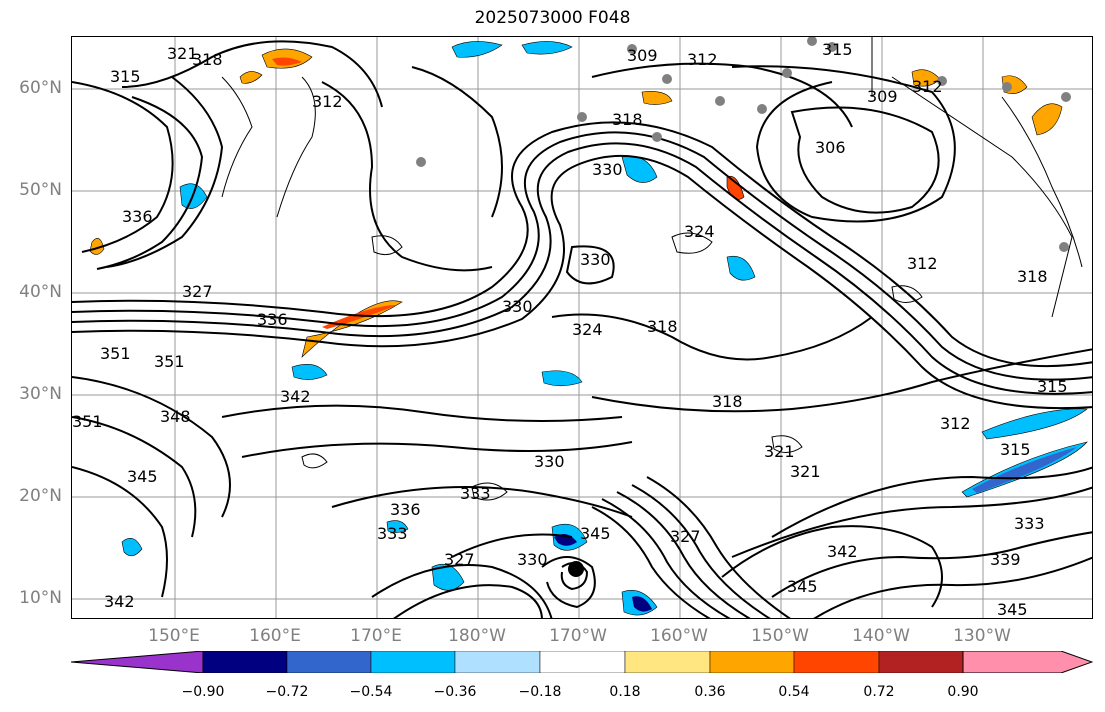  Describe the element at coordinates (371, 692) in the screenshot. I see `colorbar-tick: −0.54` at that location.